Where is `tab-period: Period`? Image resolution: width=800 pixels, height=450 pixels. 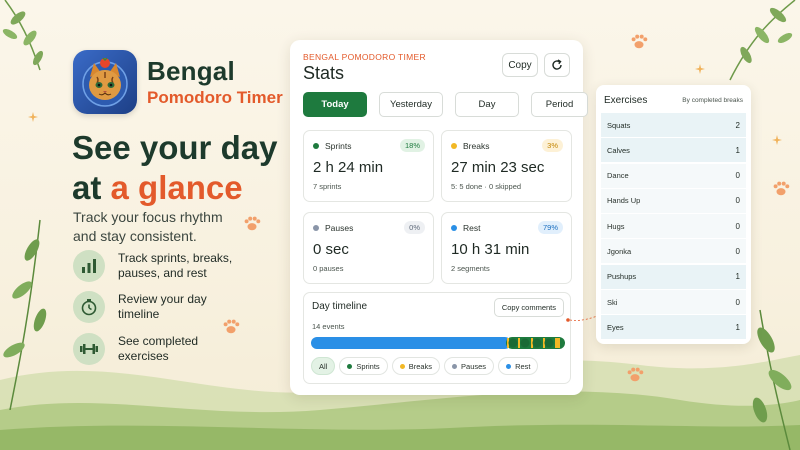
tab-period: Period is located at coordinates (559, 104).